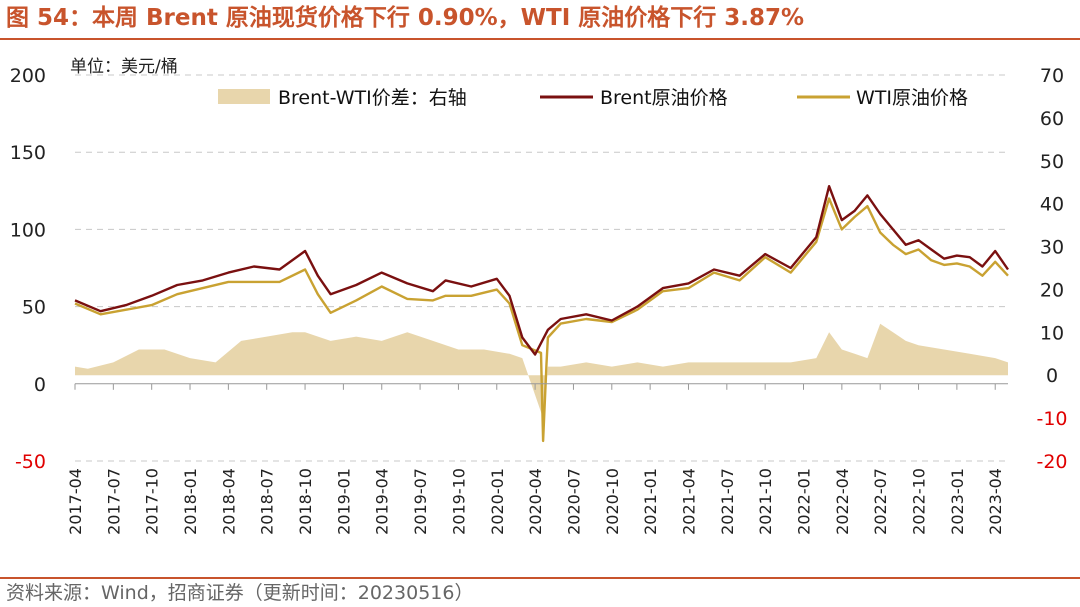  I want to click on title-rule, so click(540, 39).